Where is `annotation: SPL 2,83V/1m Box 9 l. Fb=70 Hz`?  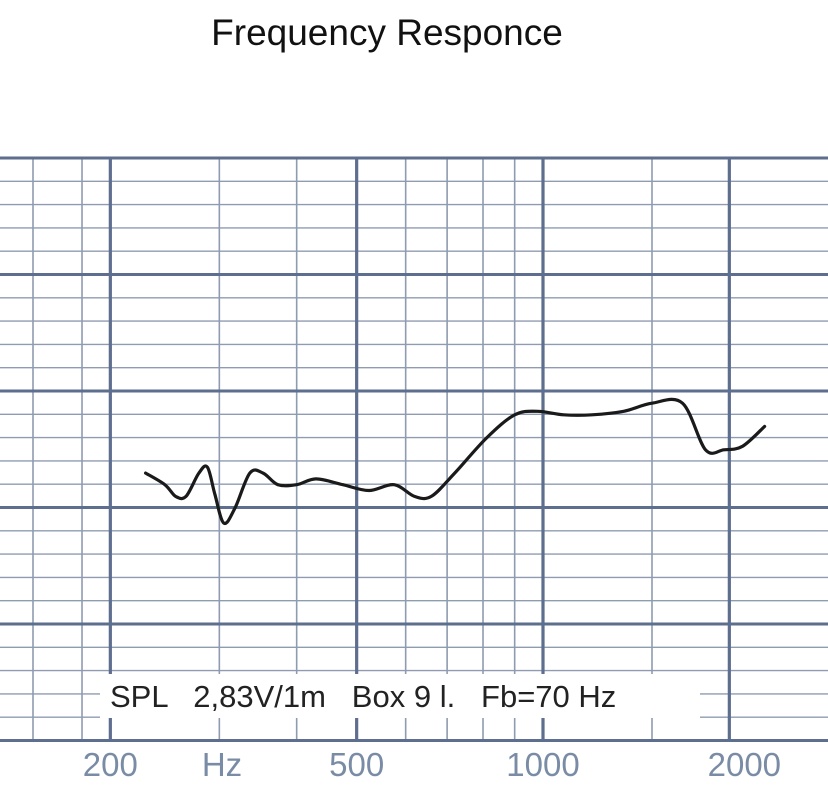 annotation: SPL 2,83V/1m Box 9 l. Fb=70 Hz is located at coordinates (400, 696).